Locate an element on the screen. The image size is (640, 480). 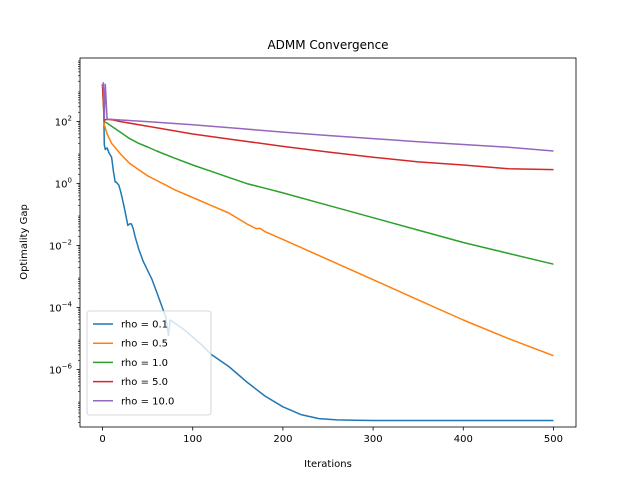
x-axis-label: Iterations is located at coordinates (328, 464).